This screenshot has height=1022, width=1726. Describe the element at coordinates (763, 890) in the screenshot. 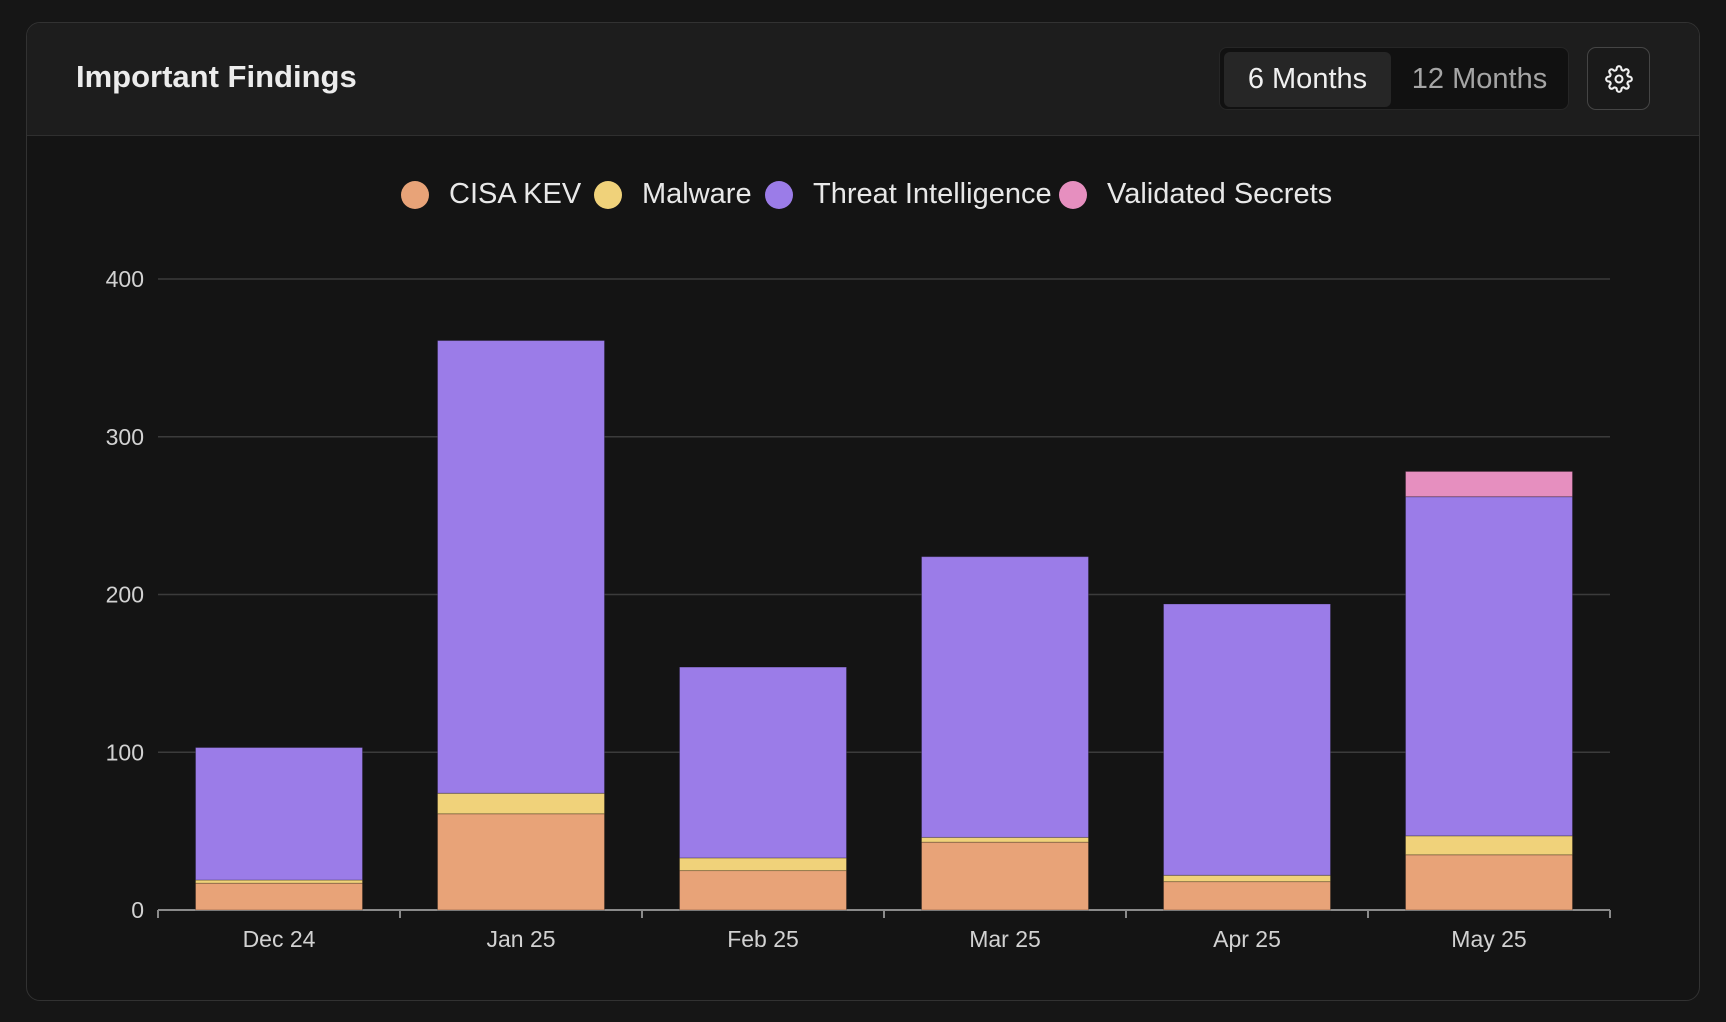

I see `bar-feb-25-cisa-kev` at that location.